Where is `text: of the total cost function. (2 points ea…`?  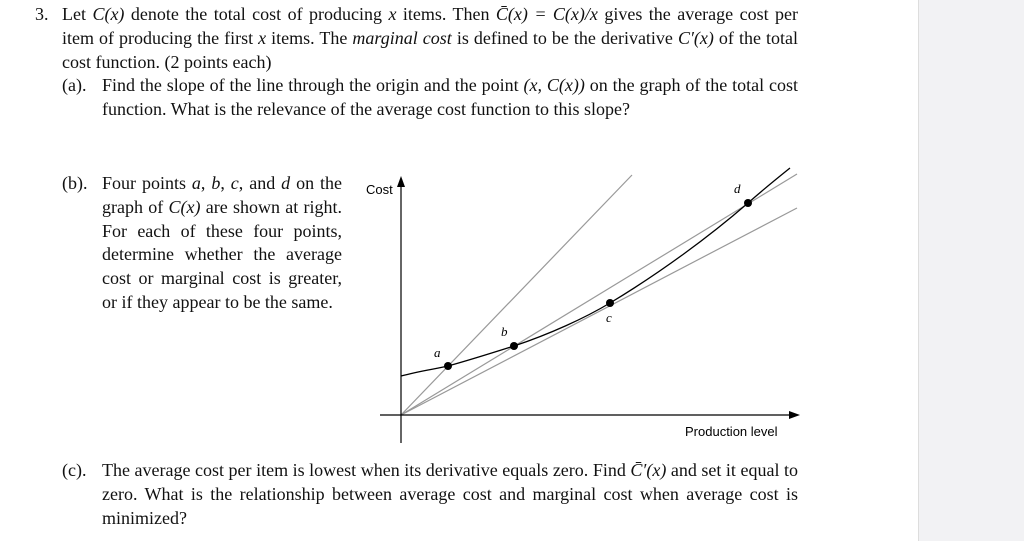
text: of the total cost function. (2 points ea… is located at coordinates (430, 49).